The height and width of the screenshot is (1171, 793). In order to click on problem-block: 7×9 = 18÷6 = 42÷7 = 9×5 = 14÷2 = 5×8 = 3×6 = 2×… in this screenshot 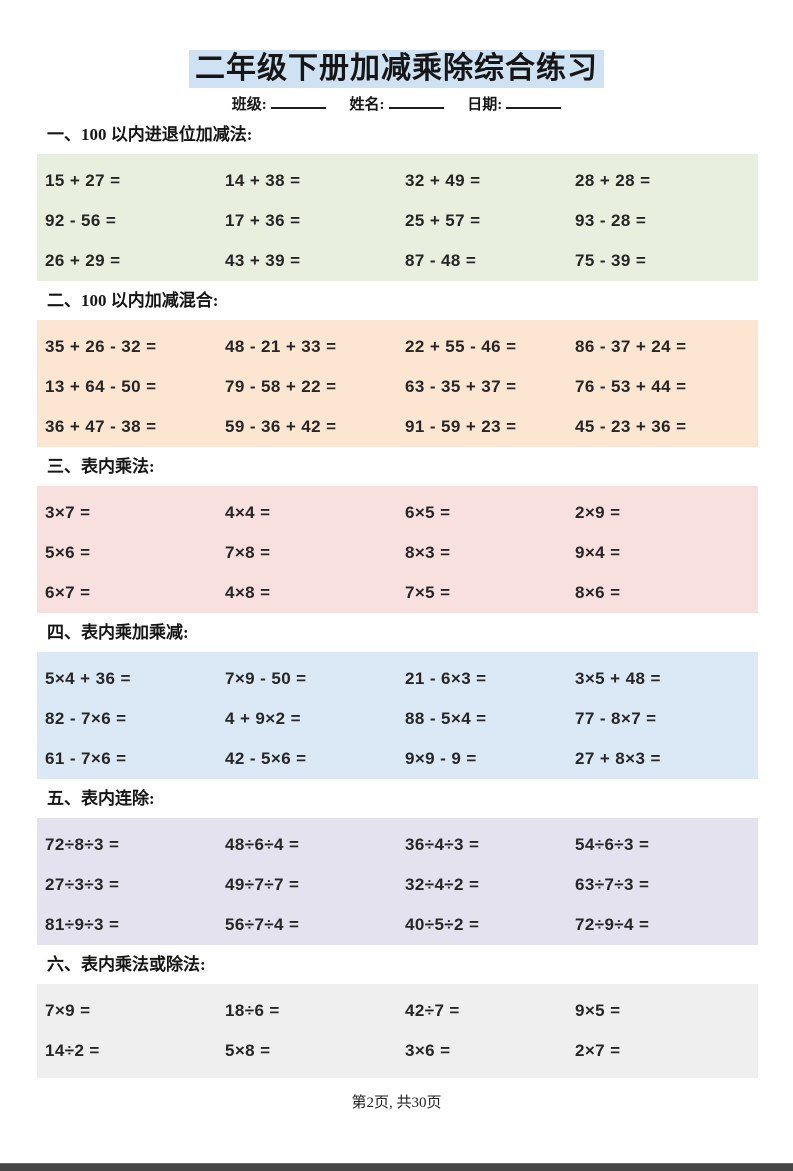, I will do `click(397, 1031)`.